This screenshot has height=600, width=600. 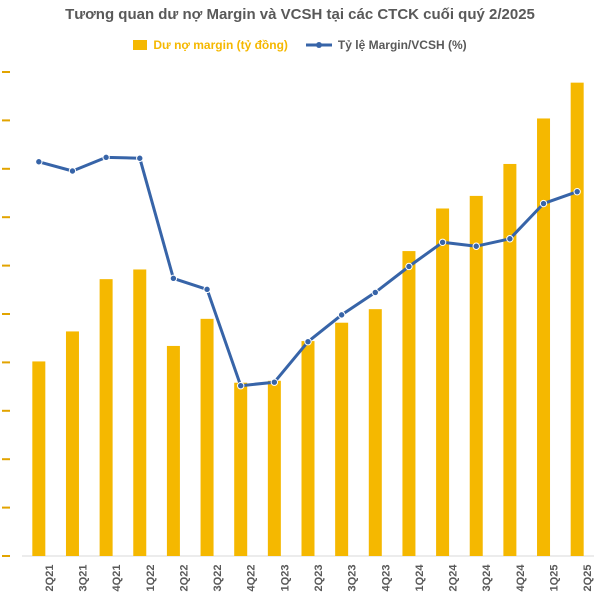 What do you see at coordinates (577, 191) in the screenshot?
I see `ratio-point-2Q25` at bounding box center [577, 191].